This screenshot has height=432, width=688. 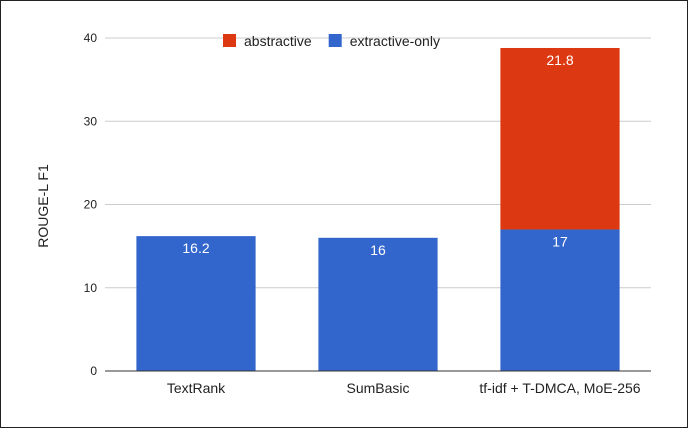 I want to click on data-label: 16, so click(x=378, y=250).